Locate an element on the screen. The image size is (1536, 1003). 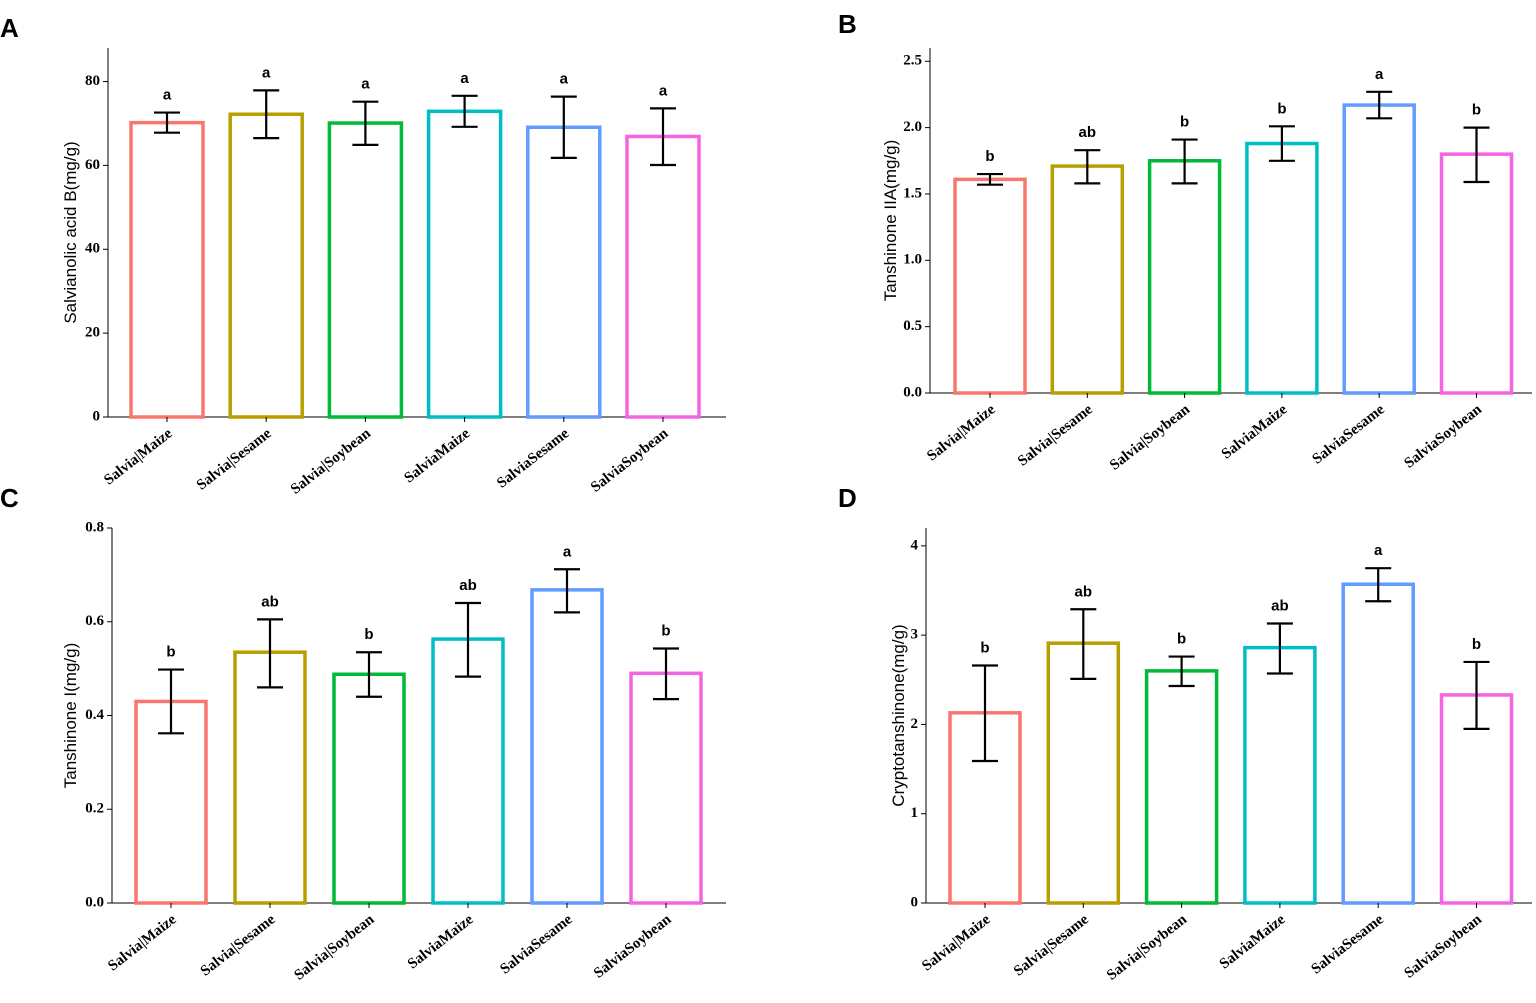
y-tick-label: 0.4 is located at coordinates (94, 715).